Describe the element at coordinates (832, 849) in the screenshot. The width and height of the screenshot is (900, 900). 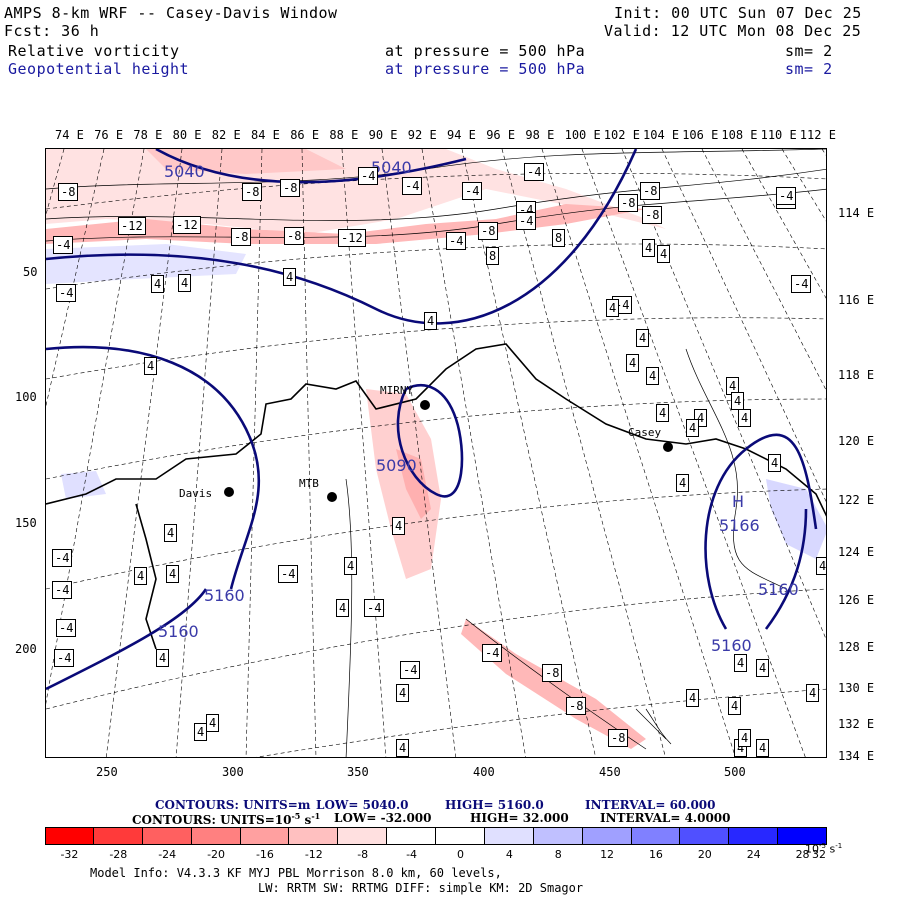
I see `colorbar-unit-s: s` at that location.